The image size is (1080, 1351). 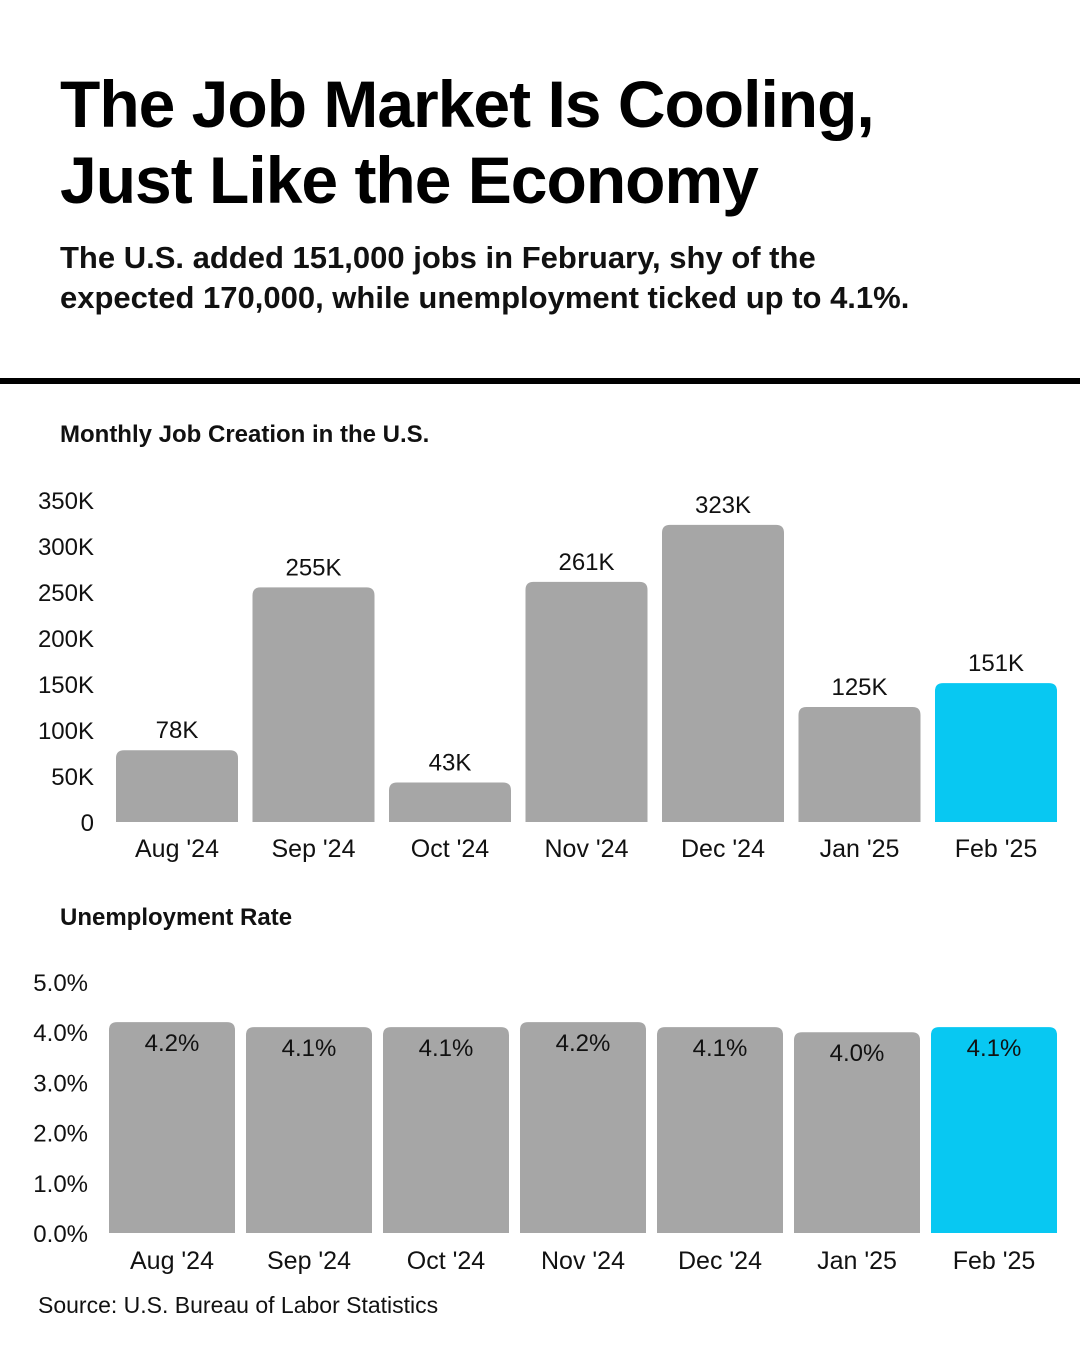 What do you see at coordinates (66, 501) in the screenshot?
I see `jobs-y-tick-label: 350K` at bounding box center [66, 501].